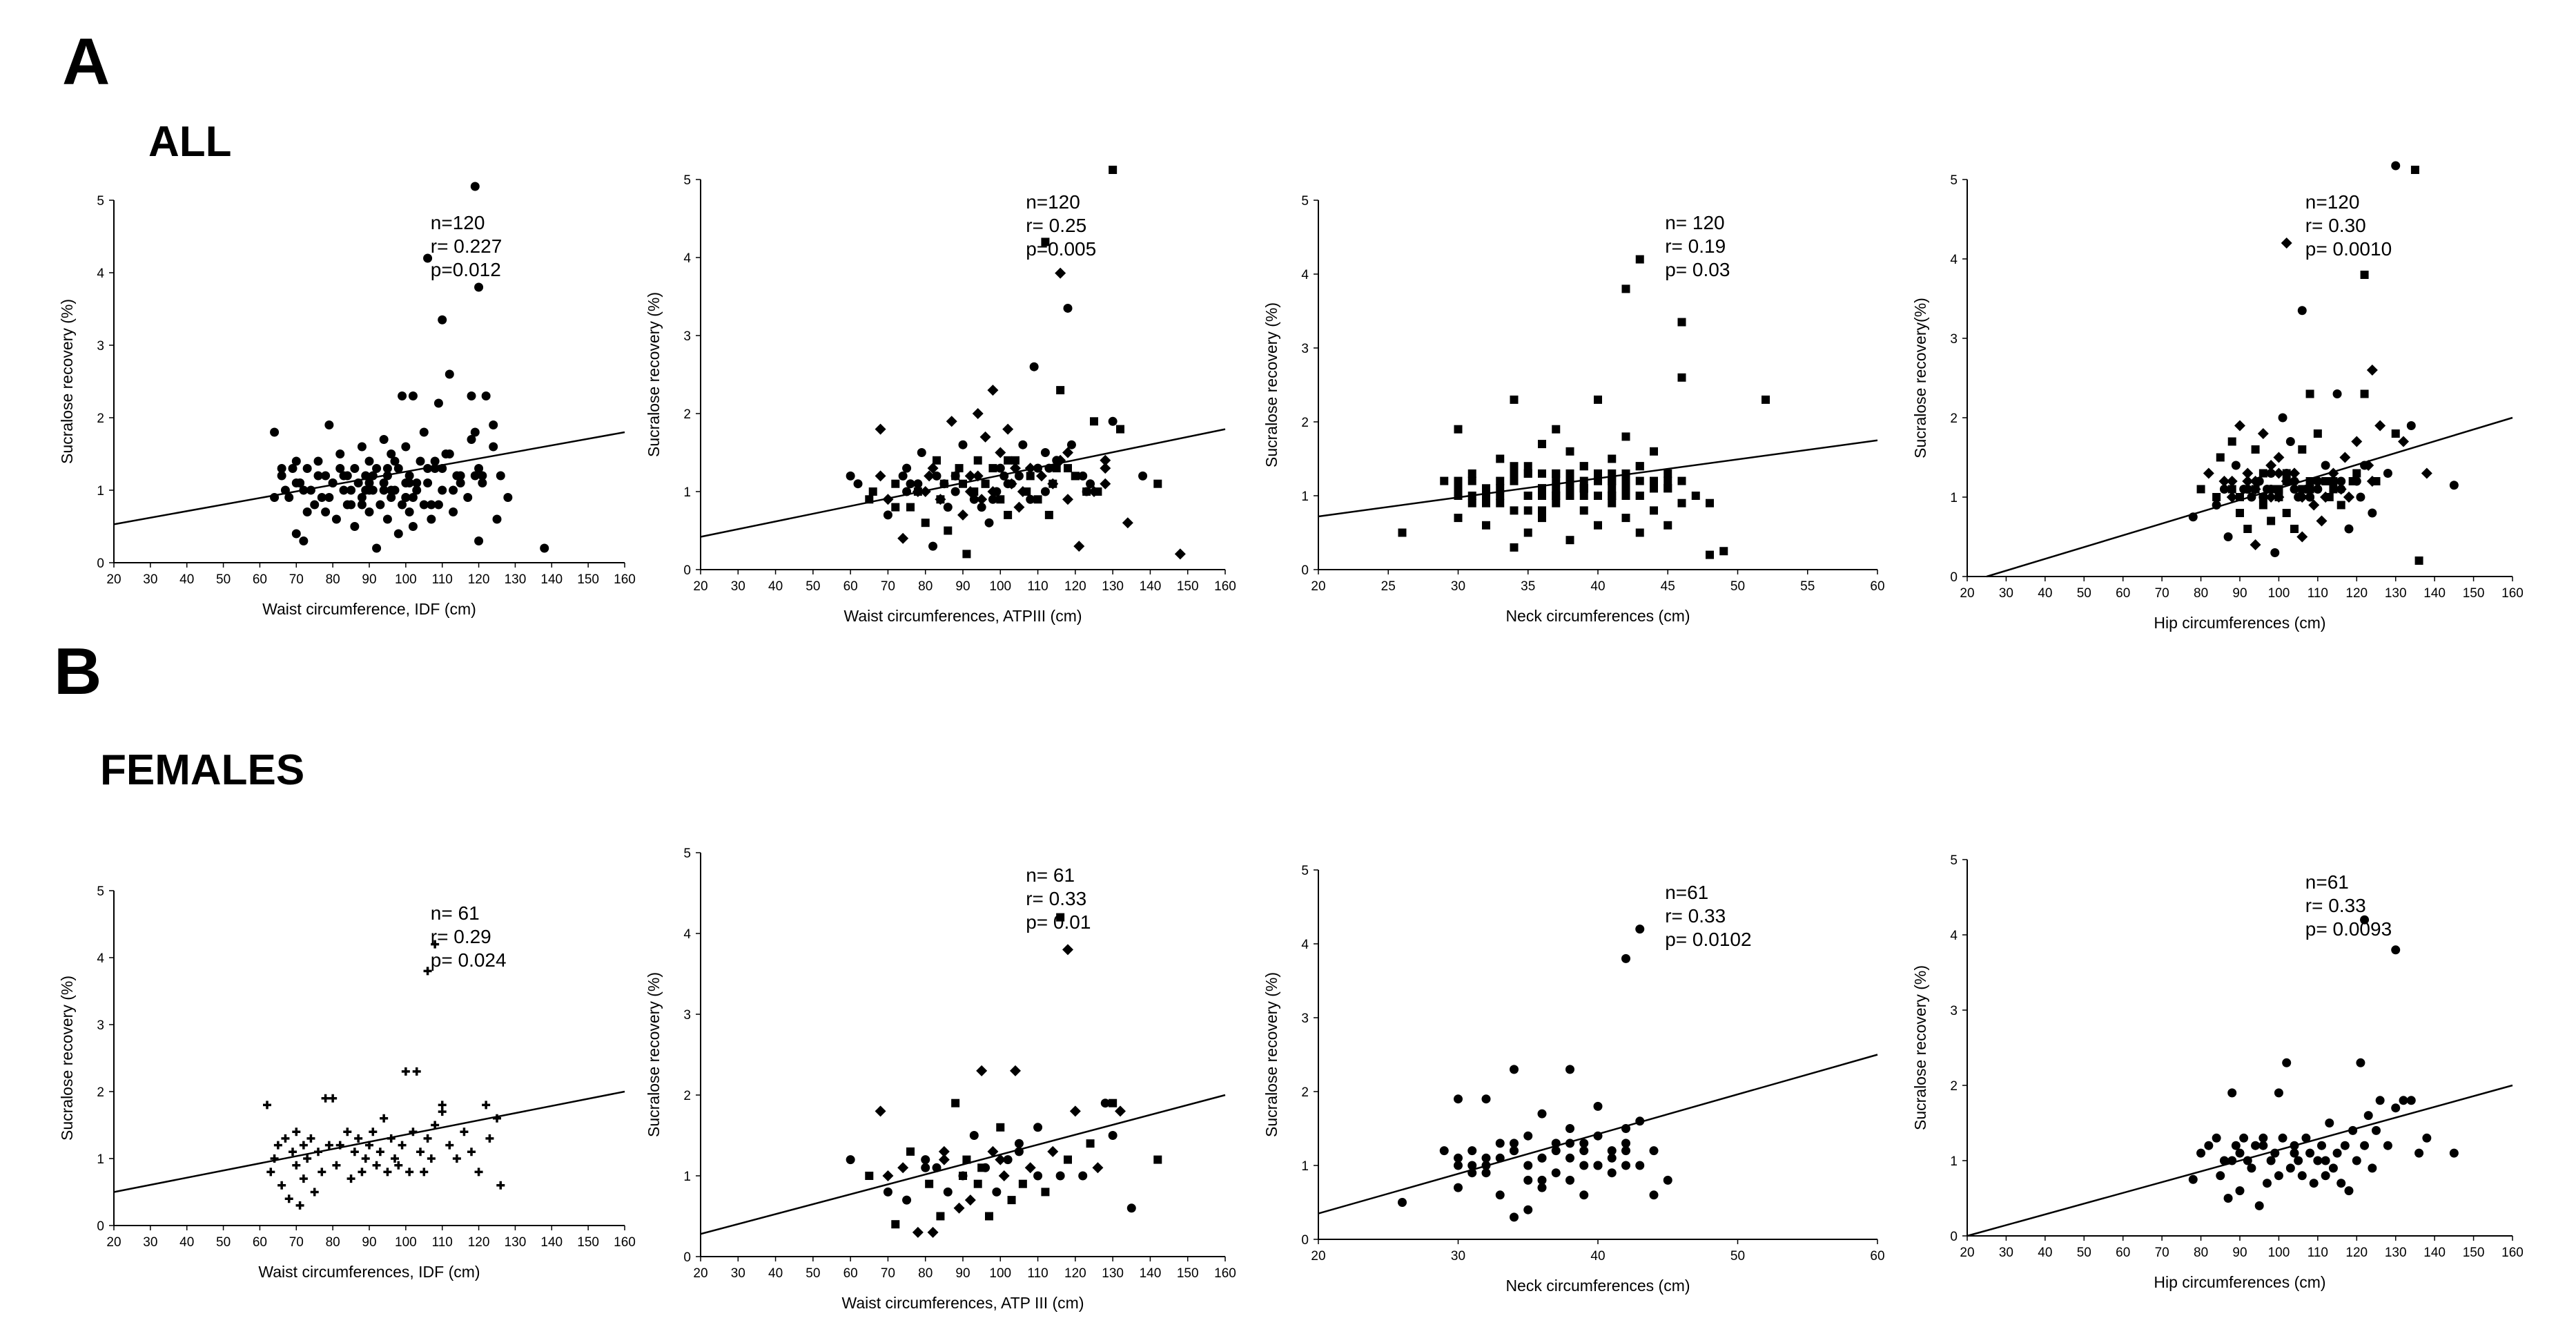 The width and height of the screenshot is (2576, 1336). Describe the element at coordinates (1597, 586) in the screenshot. I see `chart2-x-tick-label: 40` at that location.